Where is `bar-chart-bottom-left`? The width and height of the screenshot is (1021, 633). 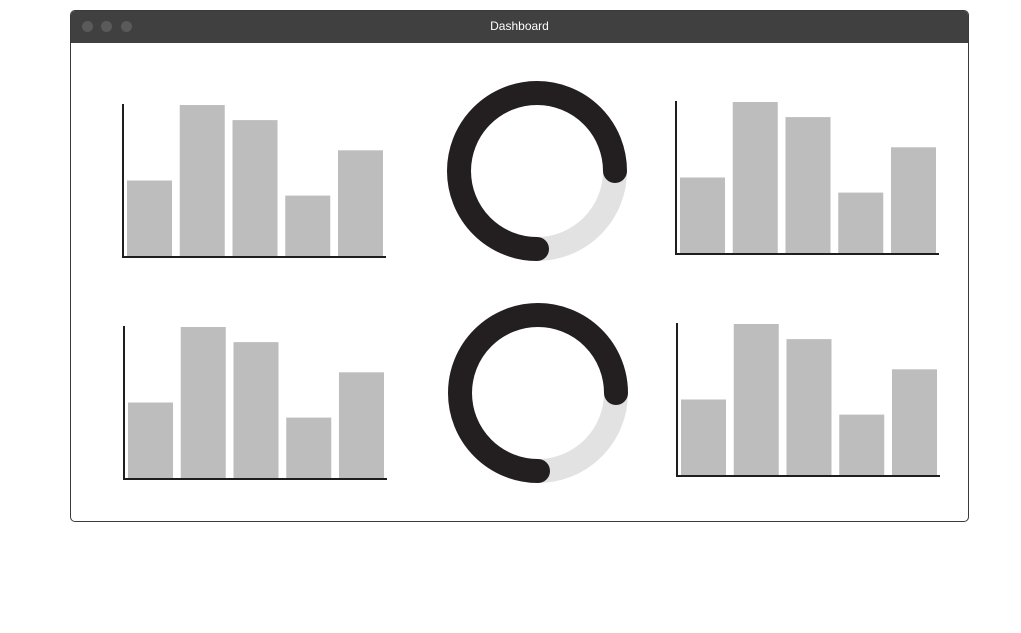 bar-chart-bottom-left is located at coordinates (255, 403).